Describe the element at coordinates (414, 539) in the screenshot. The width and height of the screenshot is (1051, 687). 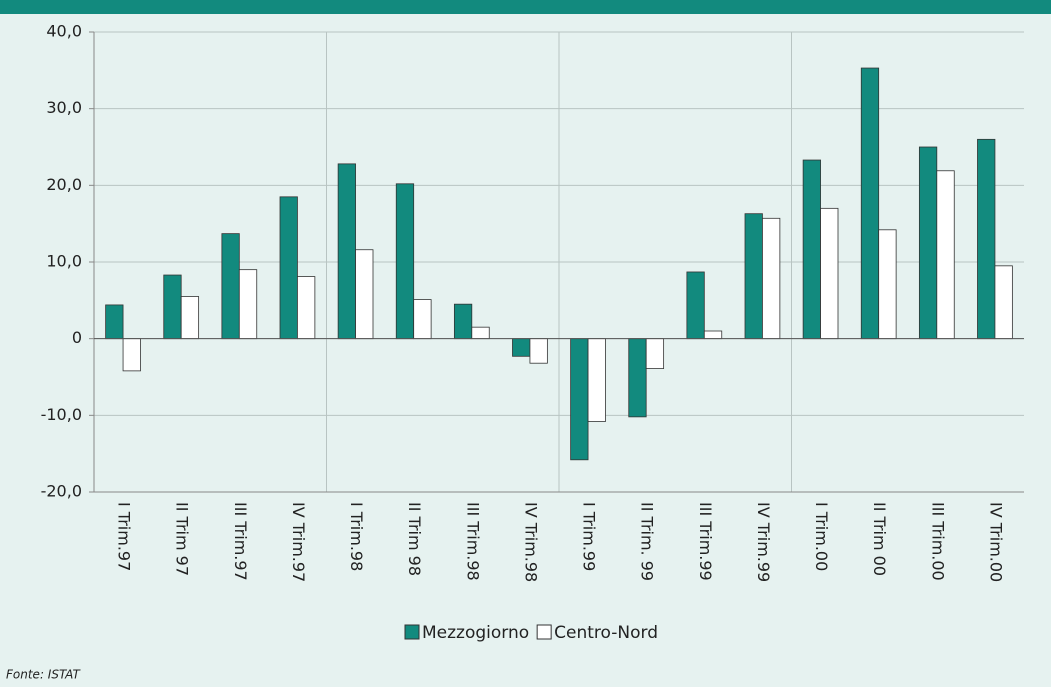
I see `x-tick-label: II Trim 98` at that location.